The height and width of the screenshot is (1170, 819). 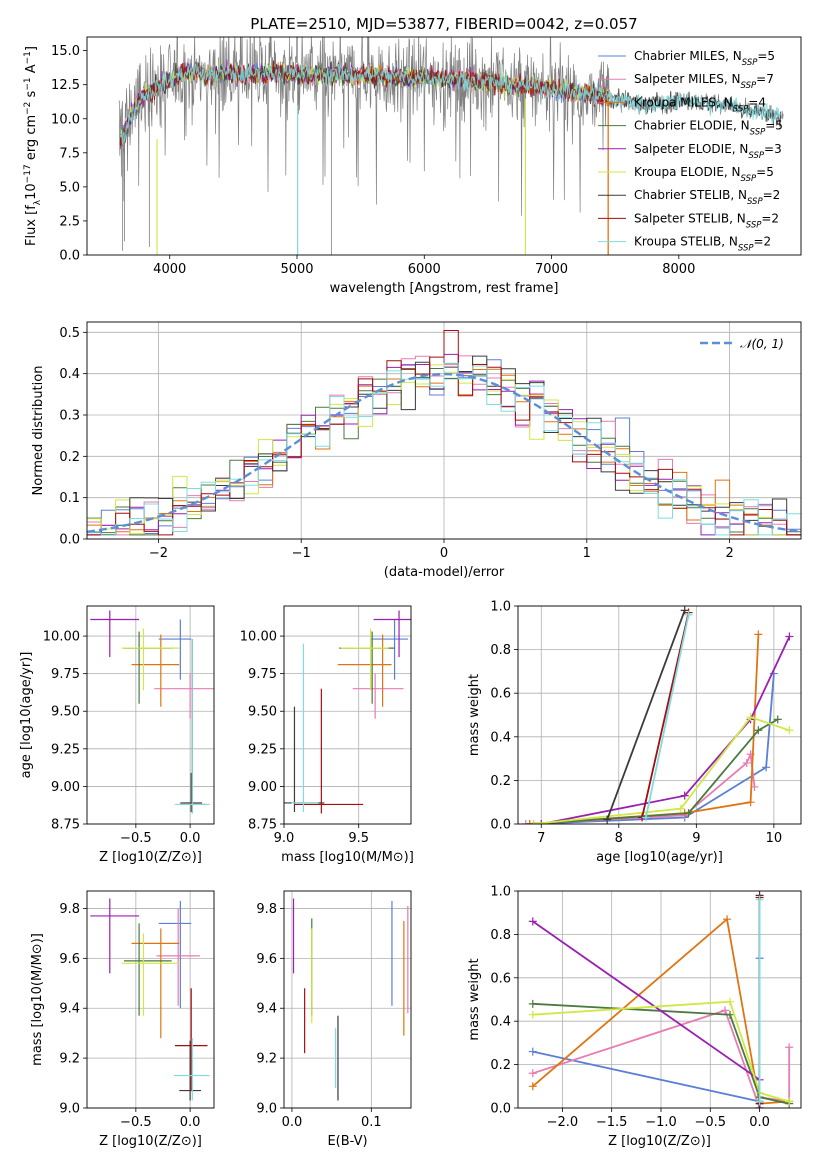 I want to click on spectrum-xtick-label: 8000, so click(x=678, y=269).